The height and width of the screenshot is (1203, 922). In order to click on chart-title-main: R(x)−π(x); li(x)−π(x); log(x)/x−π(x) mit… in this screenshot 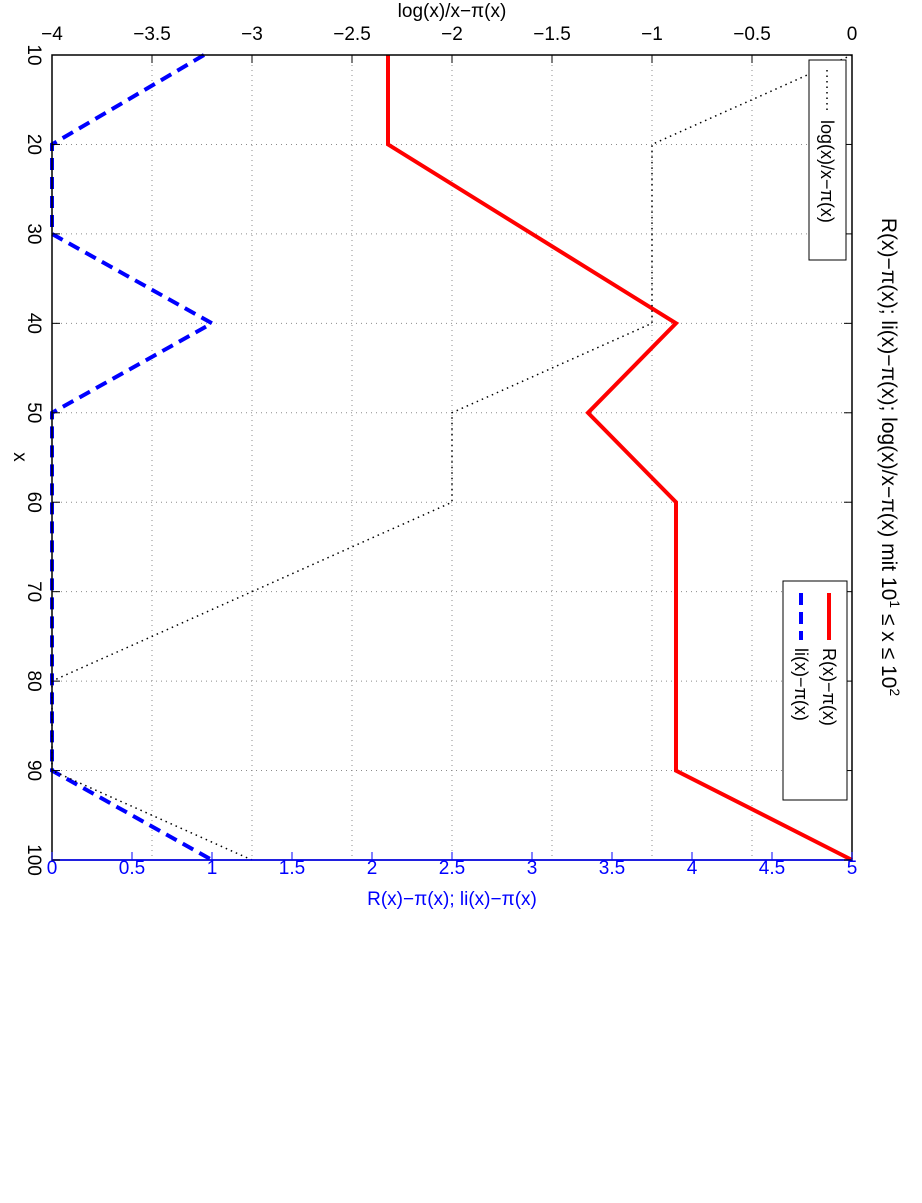, I will do `click(888, 409)`.